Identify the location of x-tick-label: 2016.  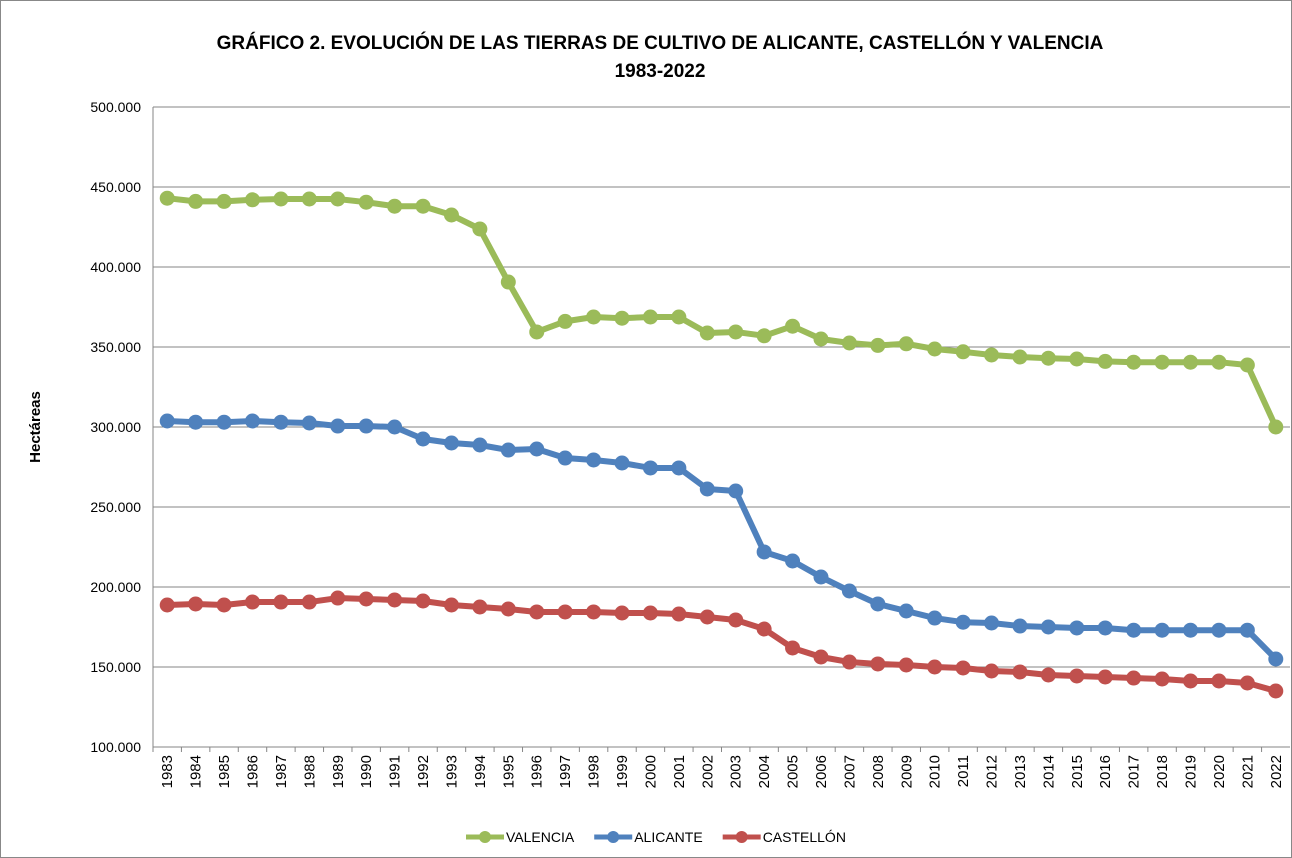
(1105, 771).